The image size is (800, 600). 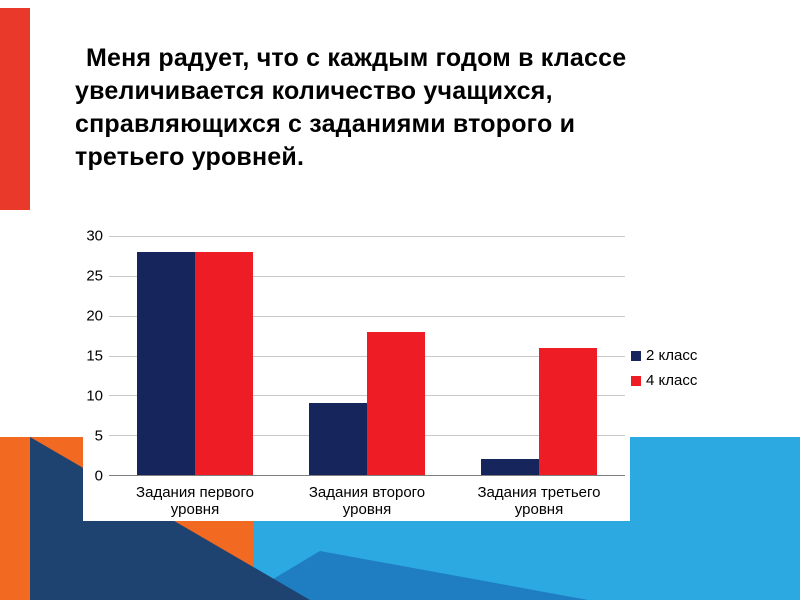 What do you see at coordinates (396, 403) in the screenshot?
I see `bar-series2-group2` at bounding box center [396, 403].